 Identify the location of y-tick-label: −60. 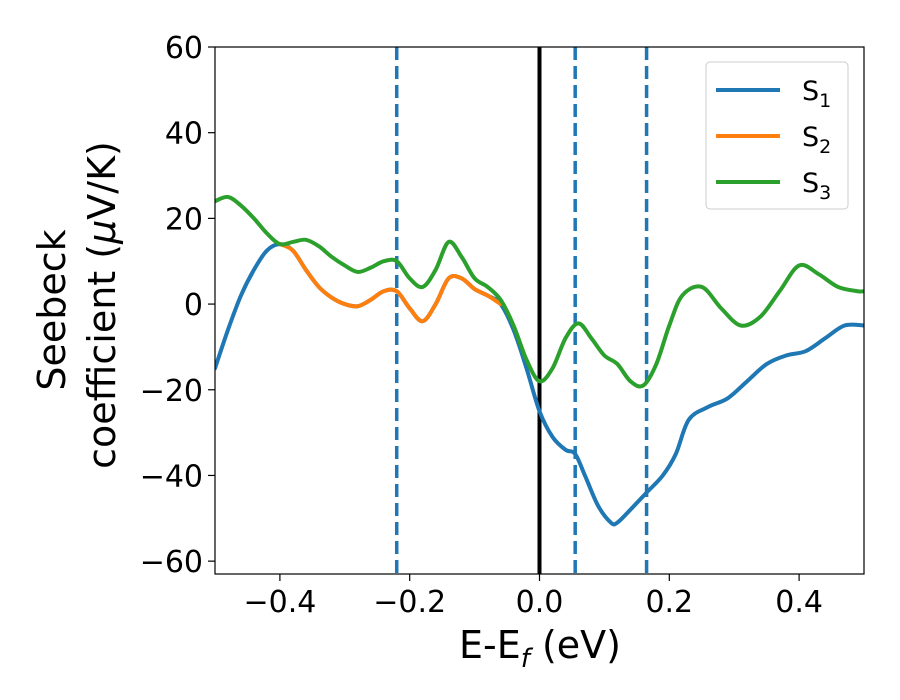
(171, 562).